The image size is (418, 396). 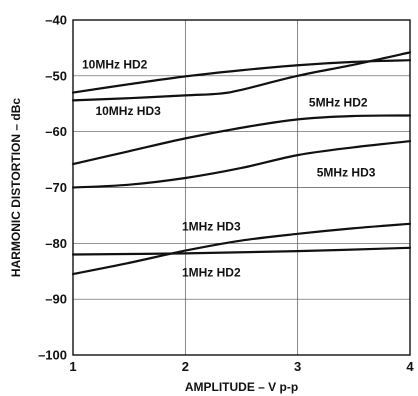 I want to click on y-tick-label: –60, so click(x=56, y=131).